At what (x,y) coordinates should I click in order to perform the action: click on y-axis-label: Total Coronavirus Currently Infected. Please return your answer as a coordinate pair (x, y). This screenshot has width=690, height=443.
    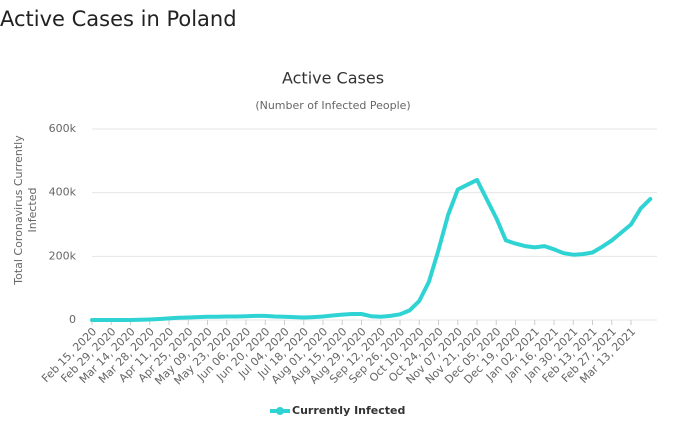
    Looking at the image, I should click on (25, 210).